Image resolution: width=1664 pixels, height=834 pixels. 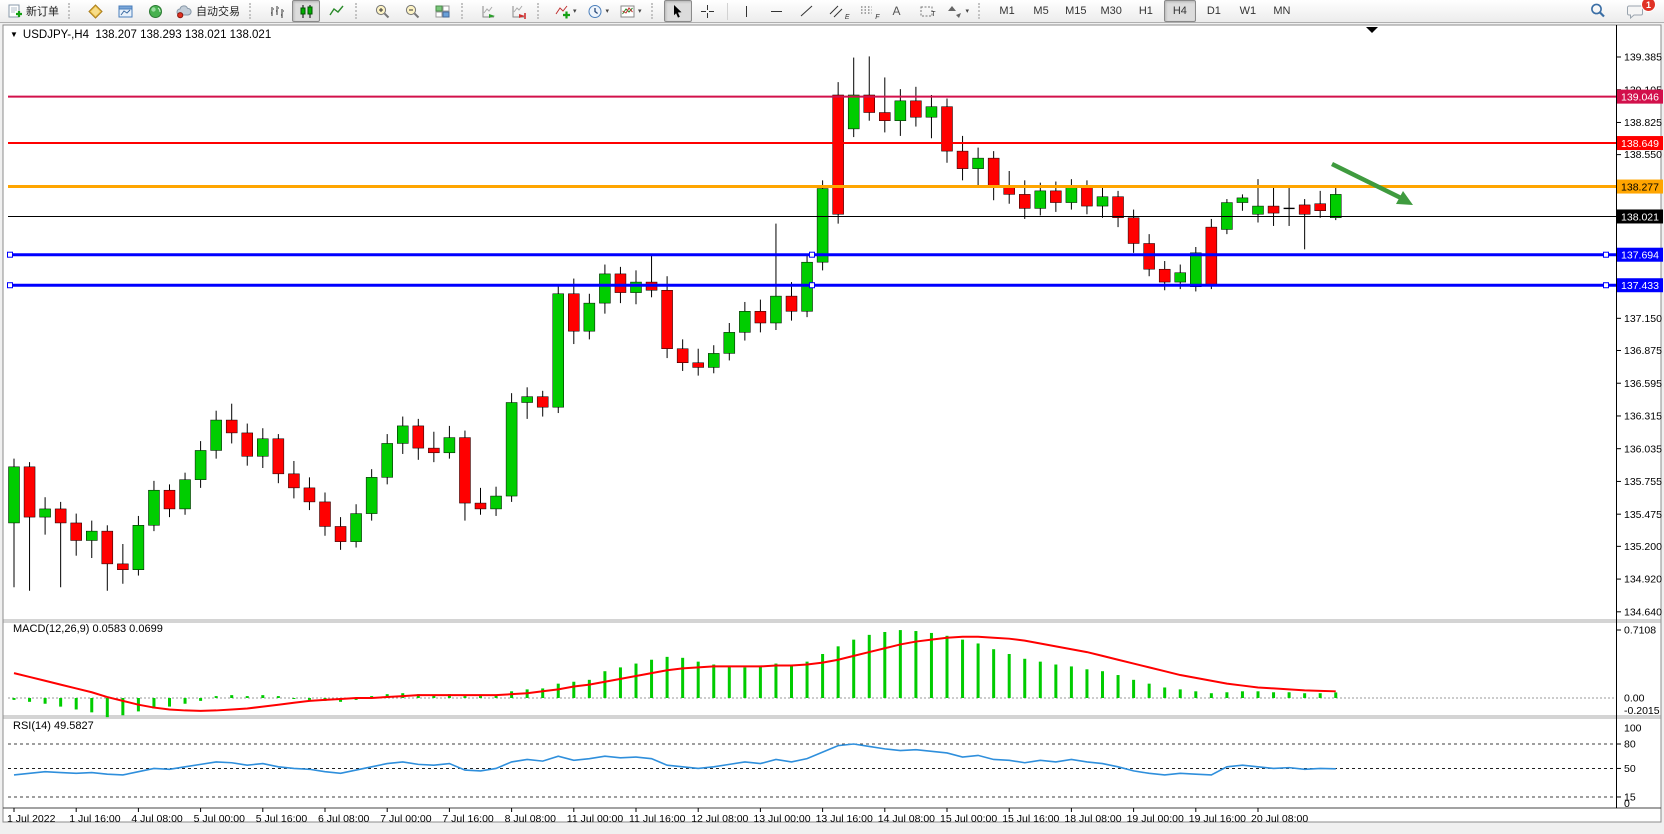 What do you see at coordinates (33, 11) in the screenshot?
I see `new-order-button: 新订单` at bounding box center [33, 11].